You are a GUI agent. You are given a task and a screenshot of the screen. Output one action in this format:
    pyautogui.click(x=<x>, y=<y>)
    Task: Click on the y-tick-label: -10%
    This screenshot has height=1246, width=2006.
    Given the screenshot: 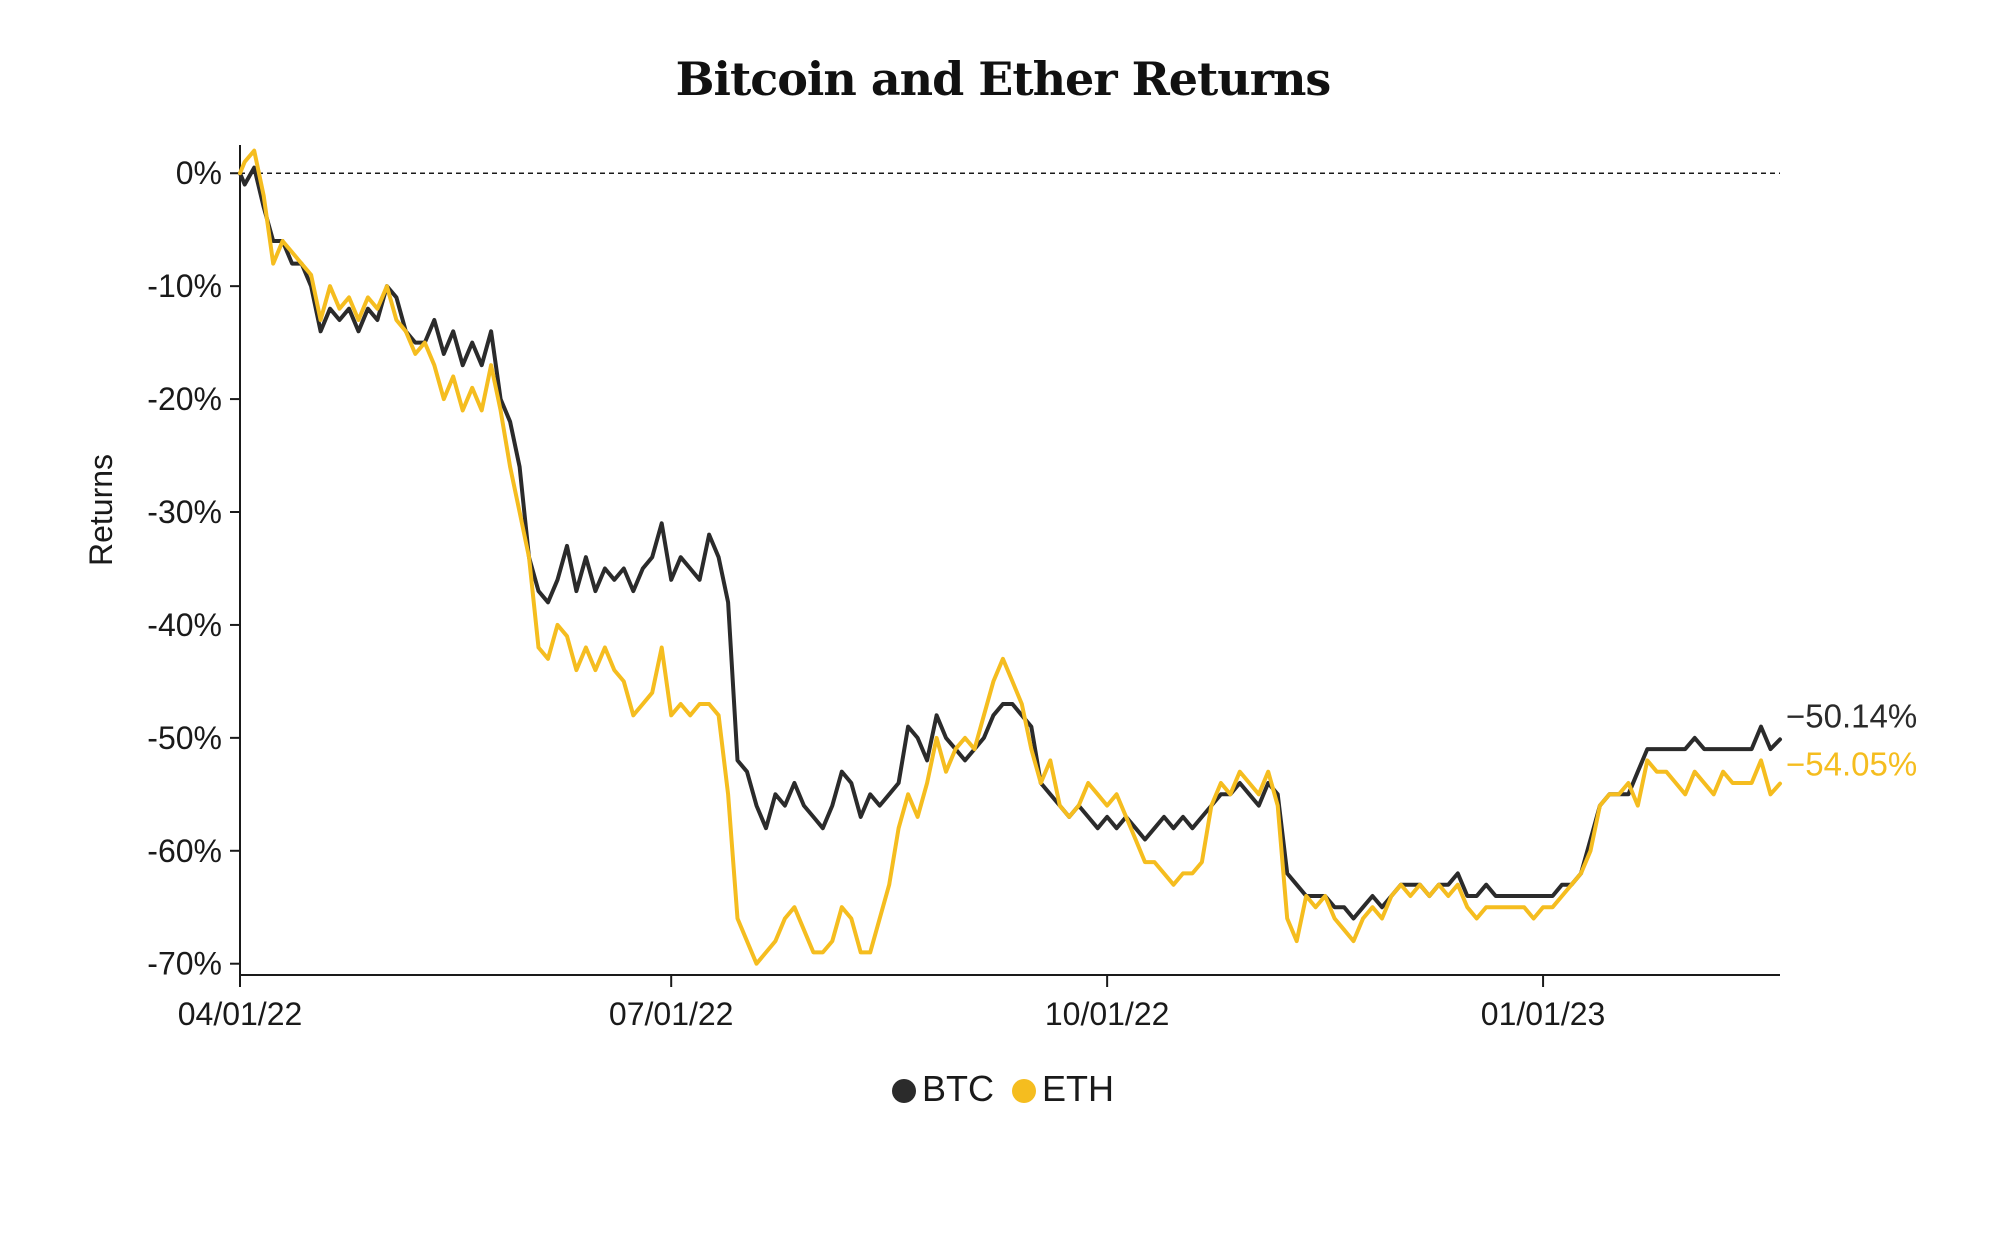 What is the action you would take?
    pyautogui.click(x=184, y=286)
    